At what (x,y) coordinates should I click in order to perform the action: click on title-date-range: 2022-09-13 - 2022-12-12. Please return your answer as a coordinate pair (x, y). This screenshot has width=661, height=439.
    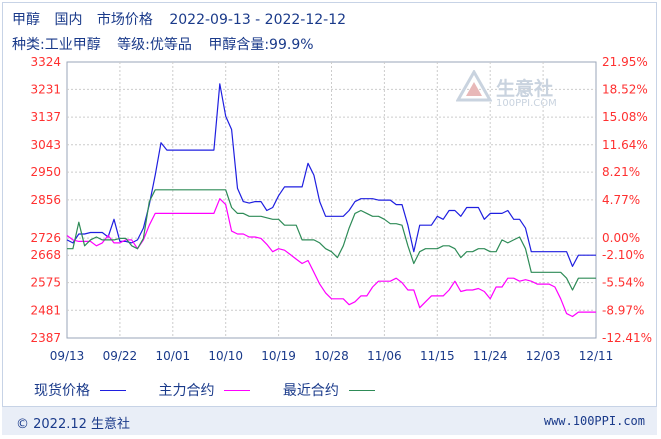
    Looking at the image, I should click on (258, 20).